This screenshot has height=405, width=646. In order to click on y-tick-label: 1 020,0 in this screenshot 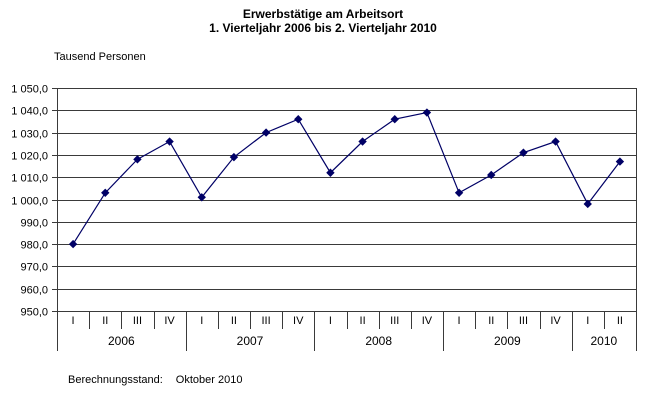, I will do `click(29, 157)`.